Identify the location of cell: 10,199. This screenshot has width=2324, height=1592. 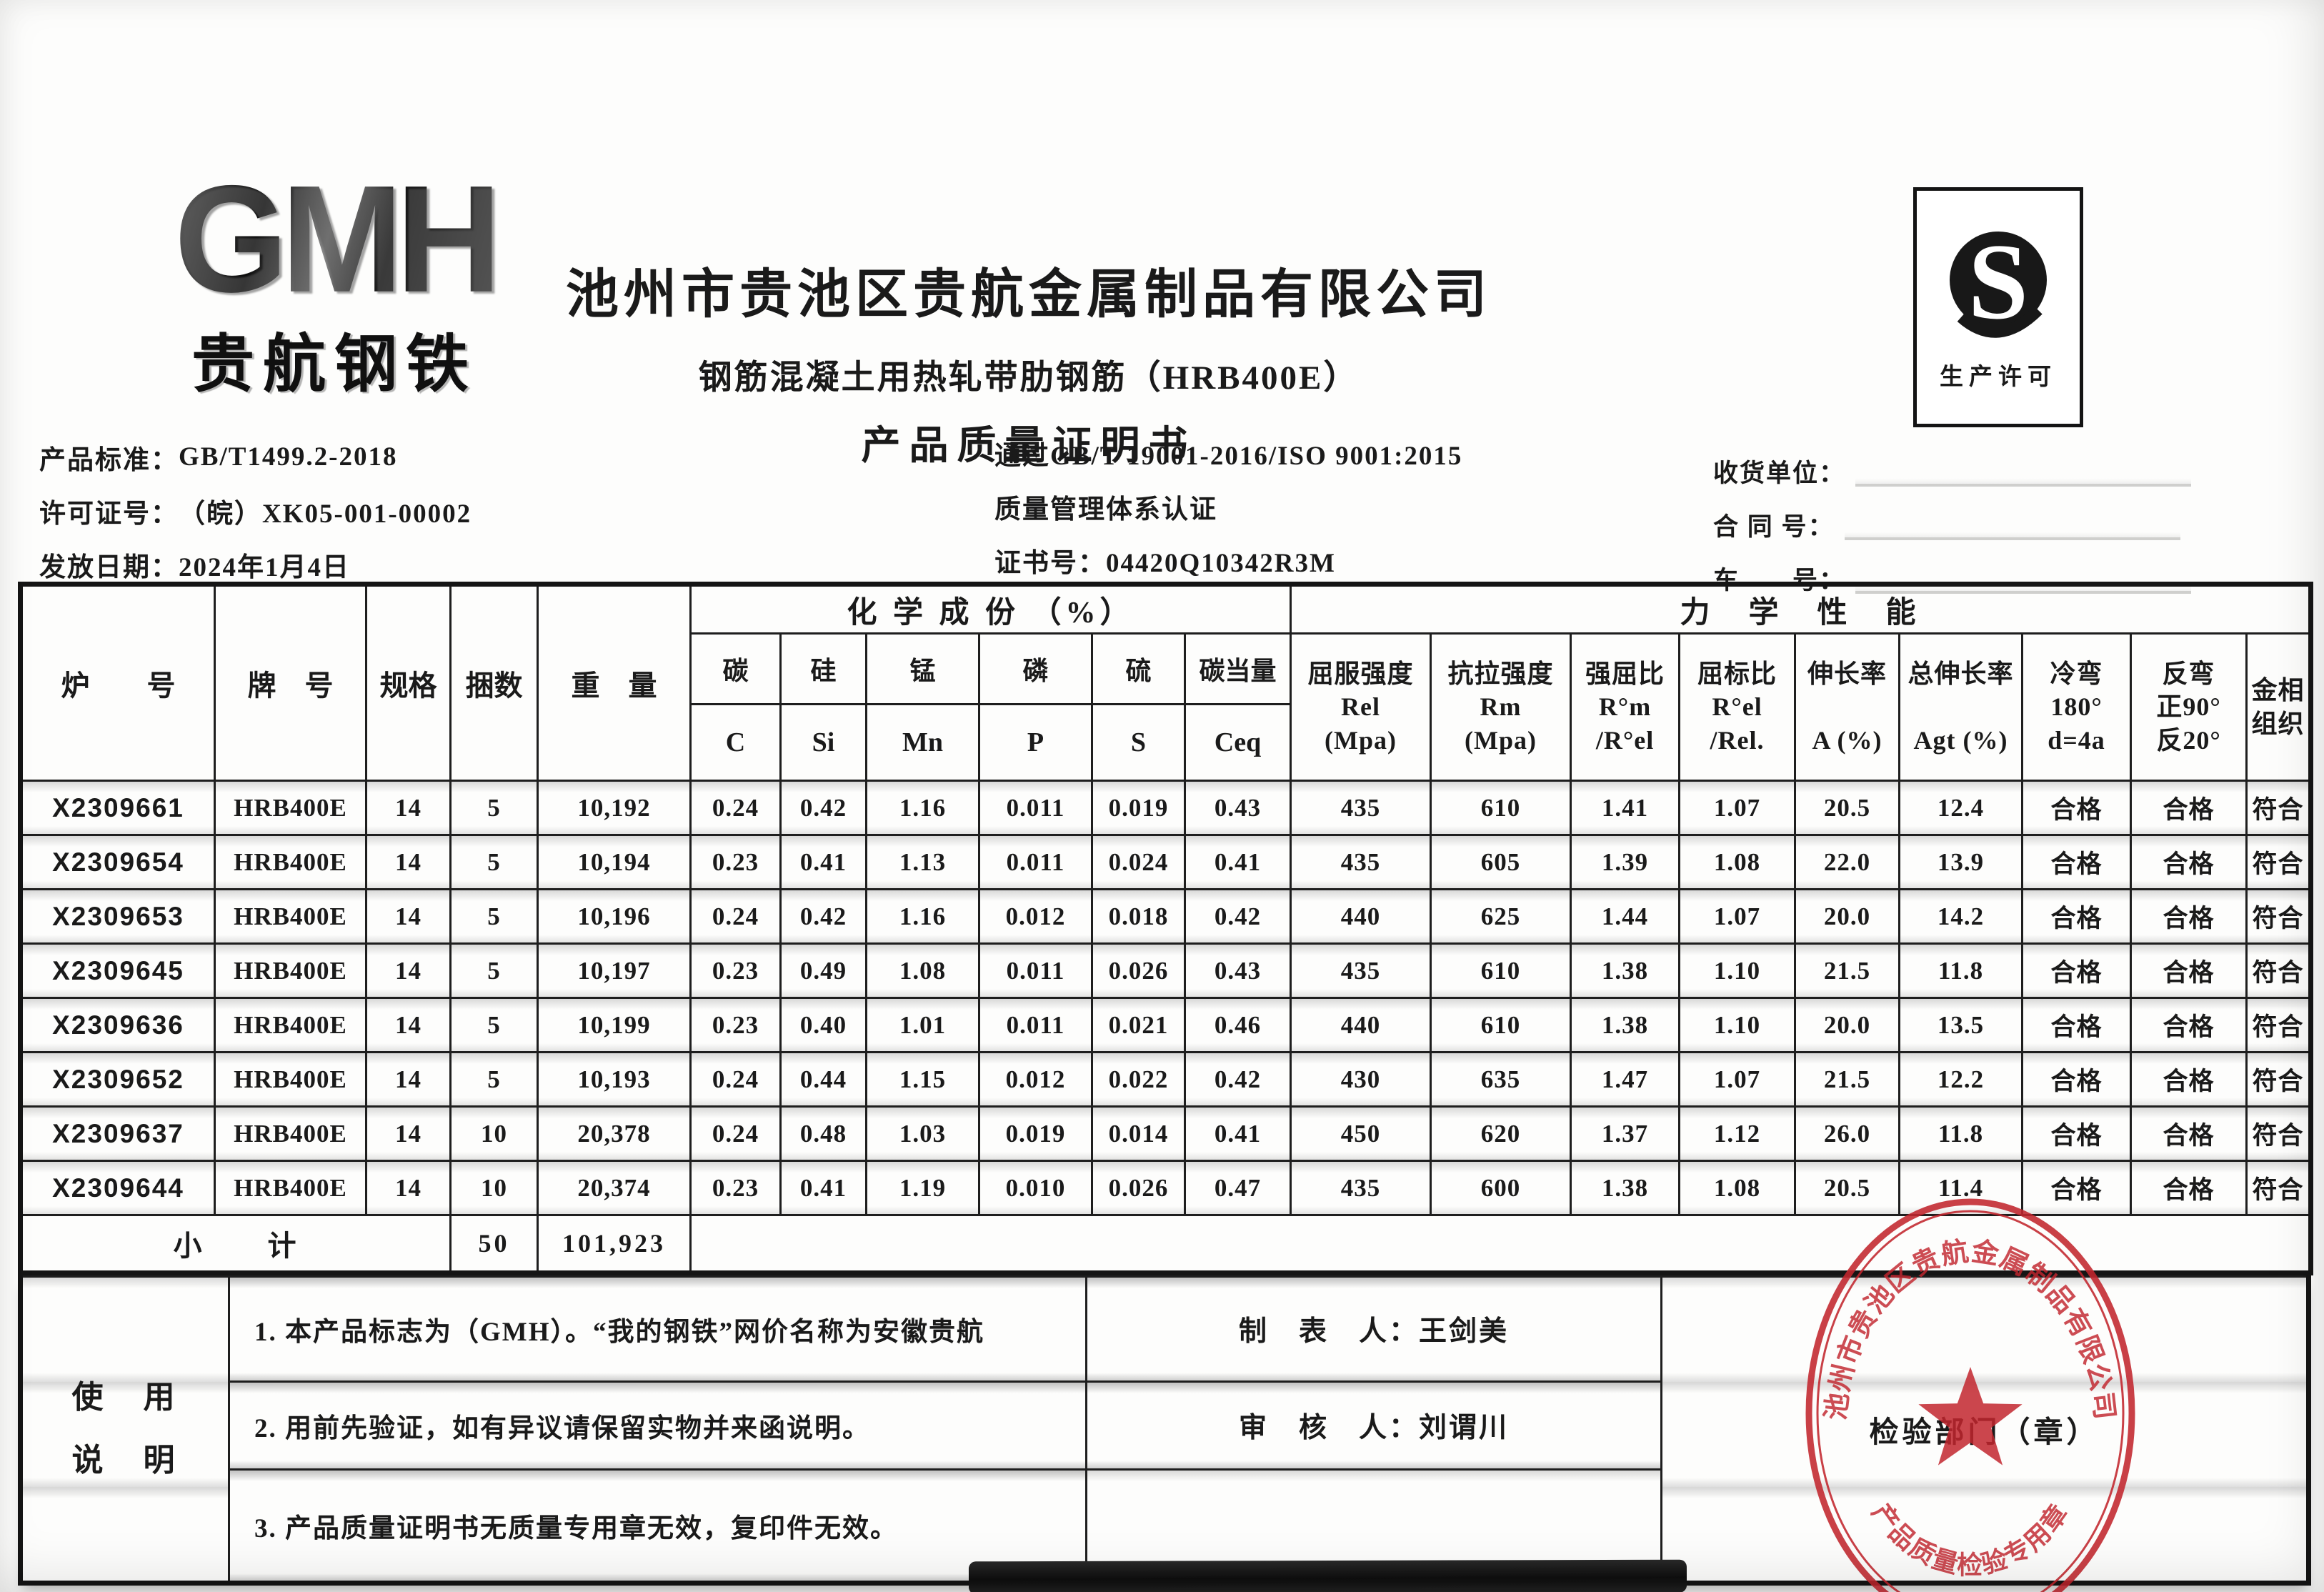
(614, 1025).